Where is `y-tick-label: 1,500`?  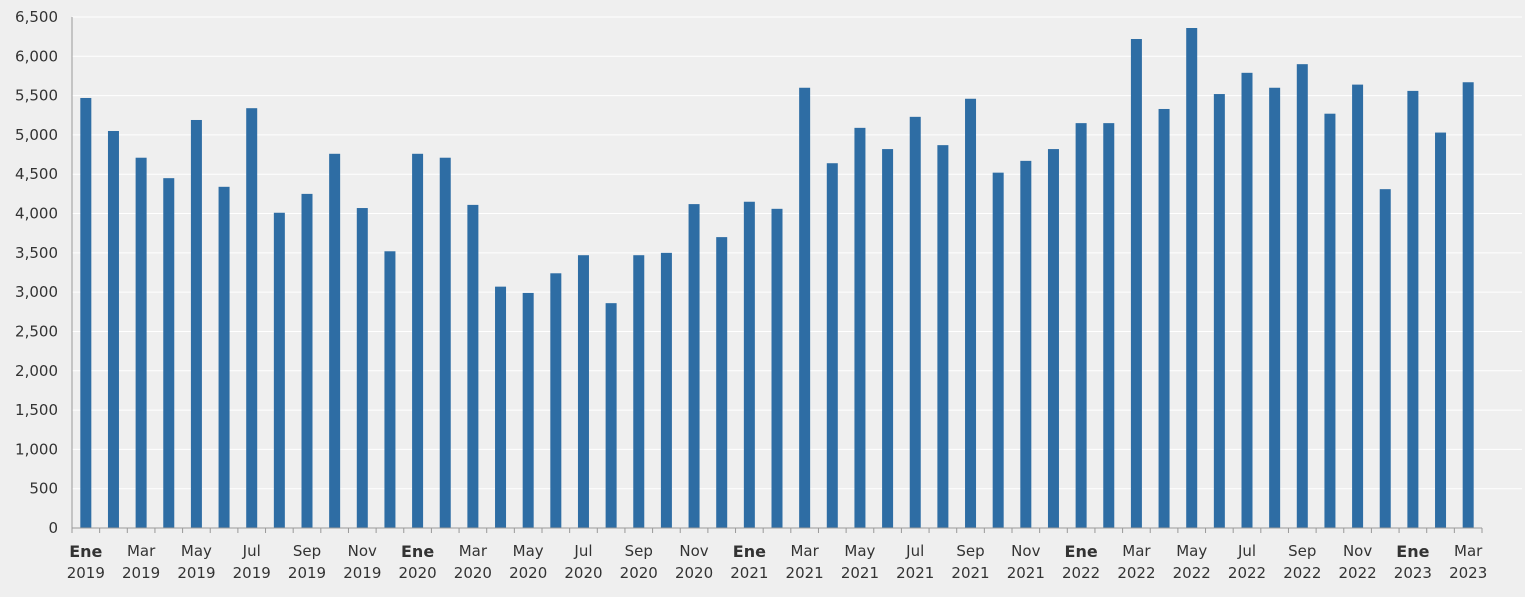
y-tick-label: 1,500 is located at coordinates (36, 410).